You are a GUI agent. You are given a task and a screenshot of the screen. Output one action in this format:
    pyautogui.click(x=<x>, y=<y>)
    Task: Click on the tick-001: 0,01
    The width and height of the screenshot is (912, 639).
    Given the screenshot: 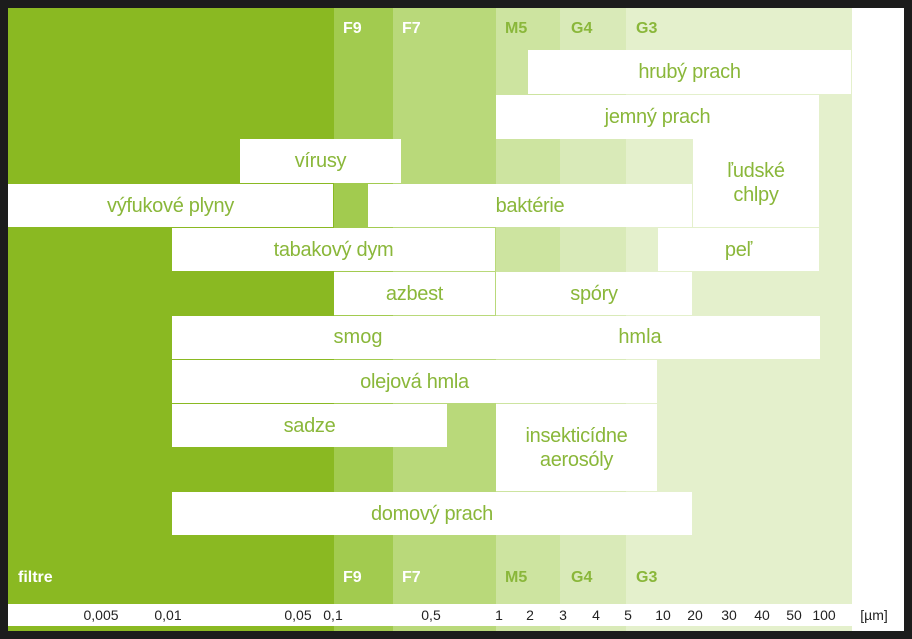 What is the action you would take?
    pyautogui.click(x=168, y=615)
    